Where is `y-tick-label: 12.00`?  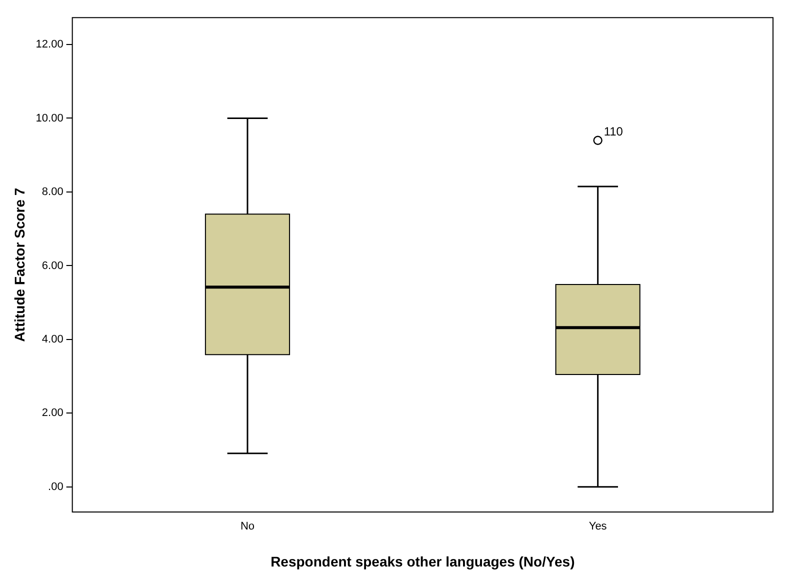
y-tick-label: 12.00 is located at coordinates (50, 44).